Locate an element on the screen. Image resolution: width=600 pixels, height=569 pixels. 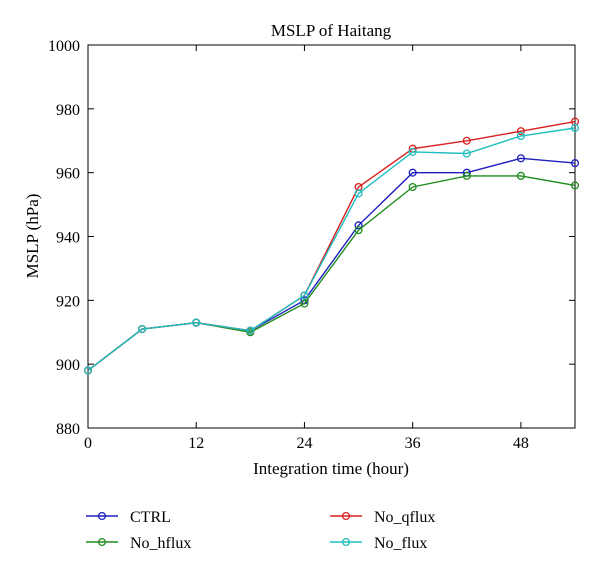
y-tick-label-1: 900 is located at coordinates (68, 365).